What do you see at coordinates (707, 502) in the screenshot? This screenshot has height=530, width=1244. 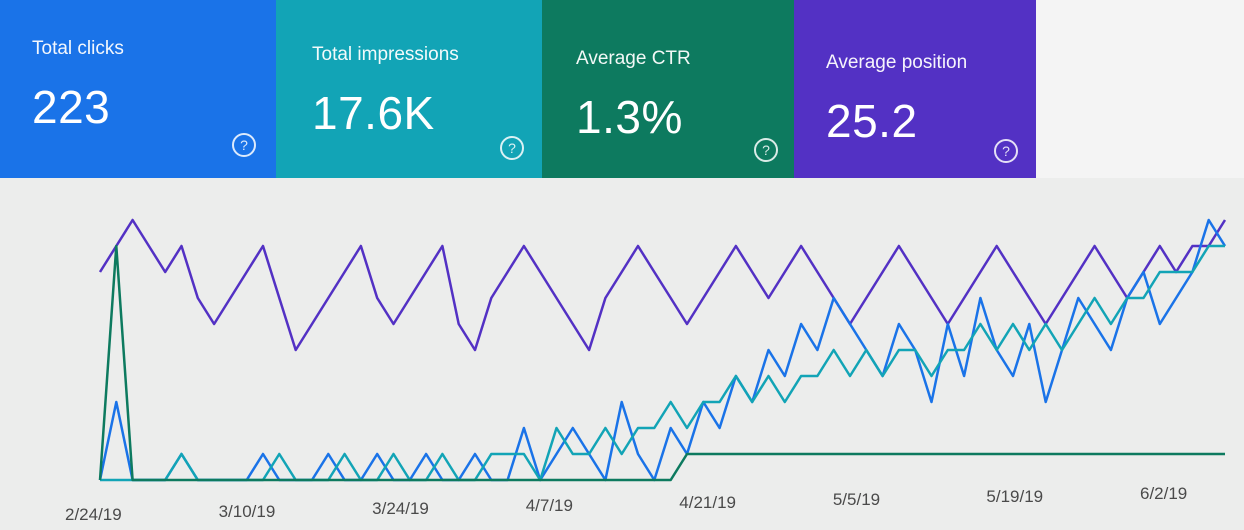 I see `x-tick-label: 4/21/19` at bounding box center [707, 502].